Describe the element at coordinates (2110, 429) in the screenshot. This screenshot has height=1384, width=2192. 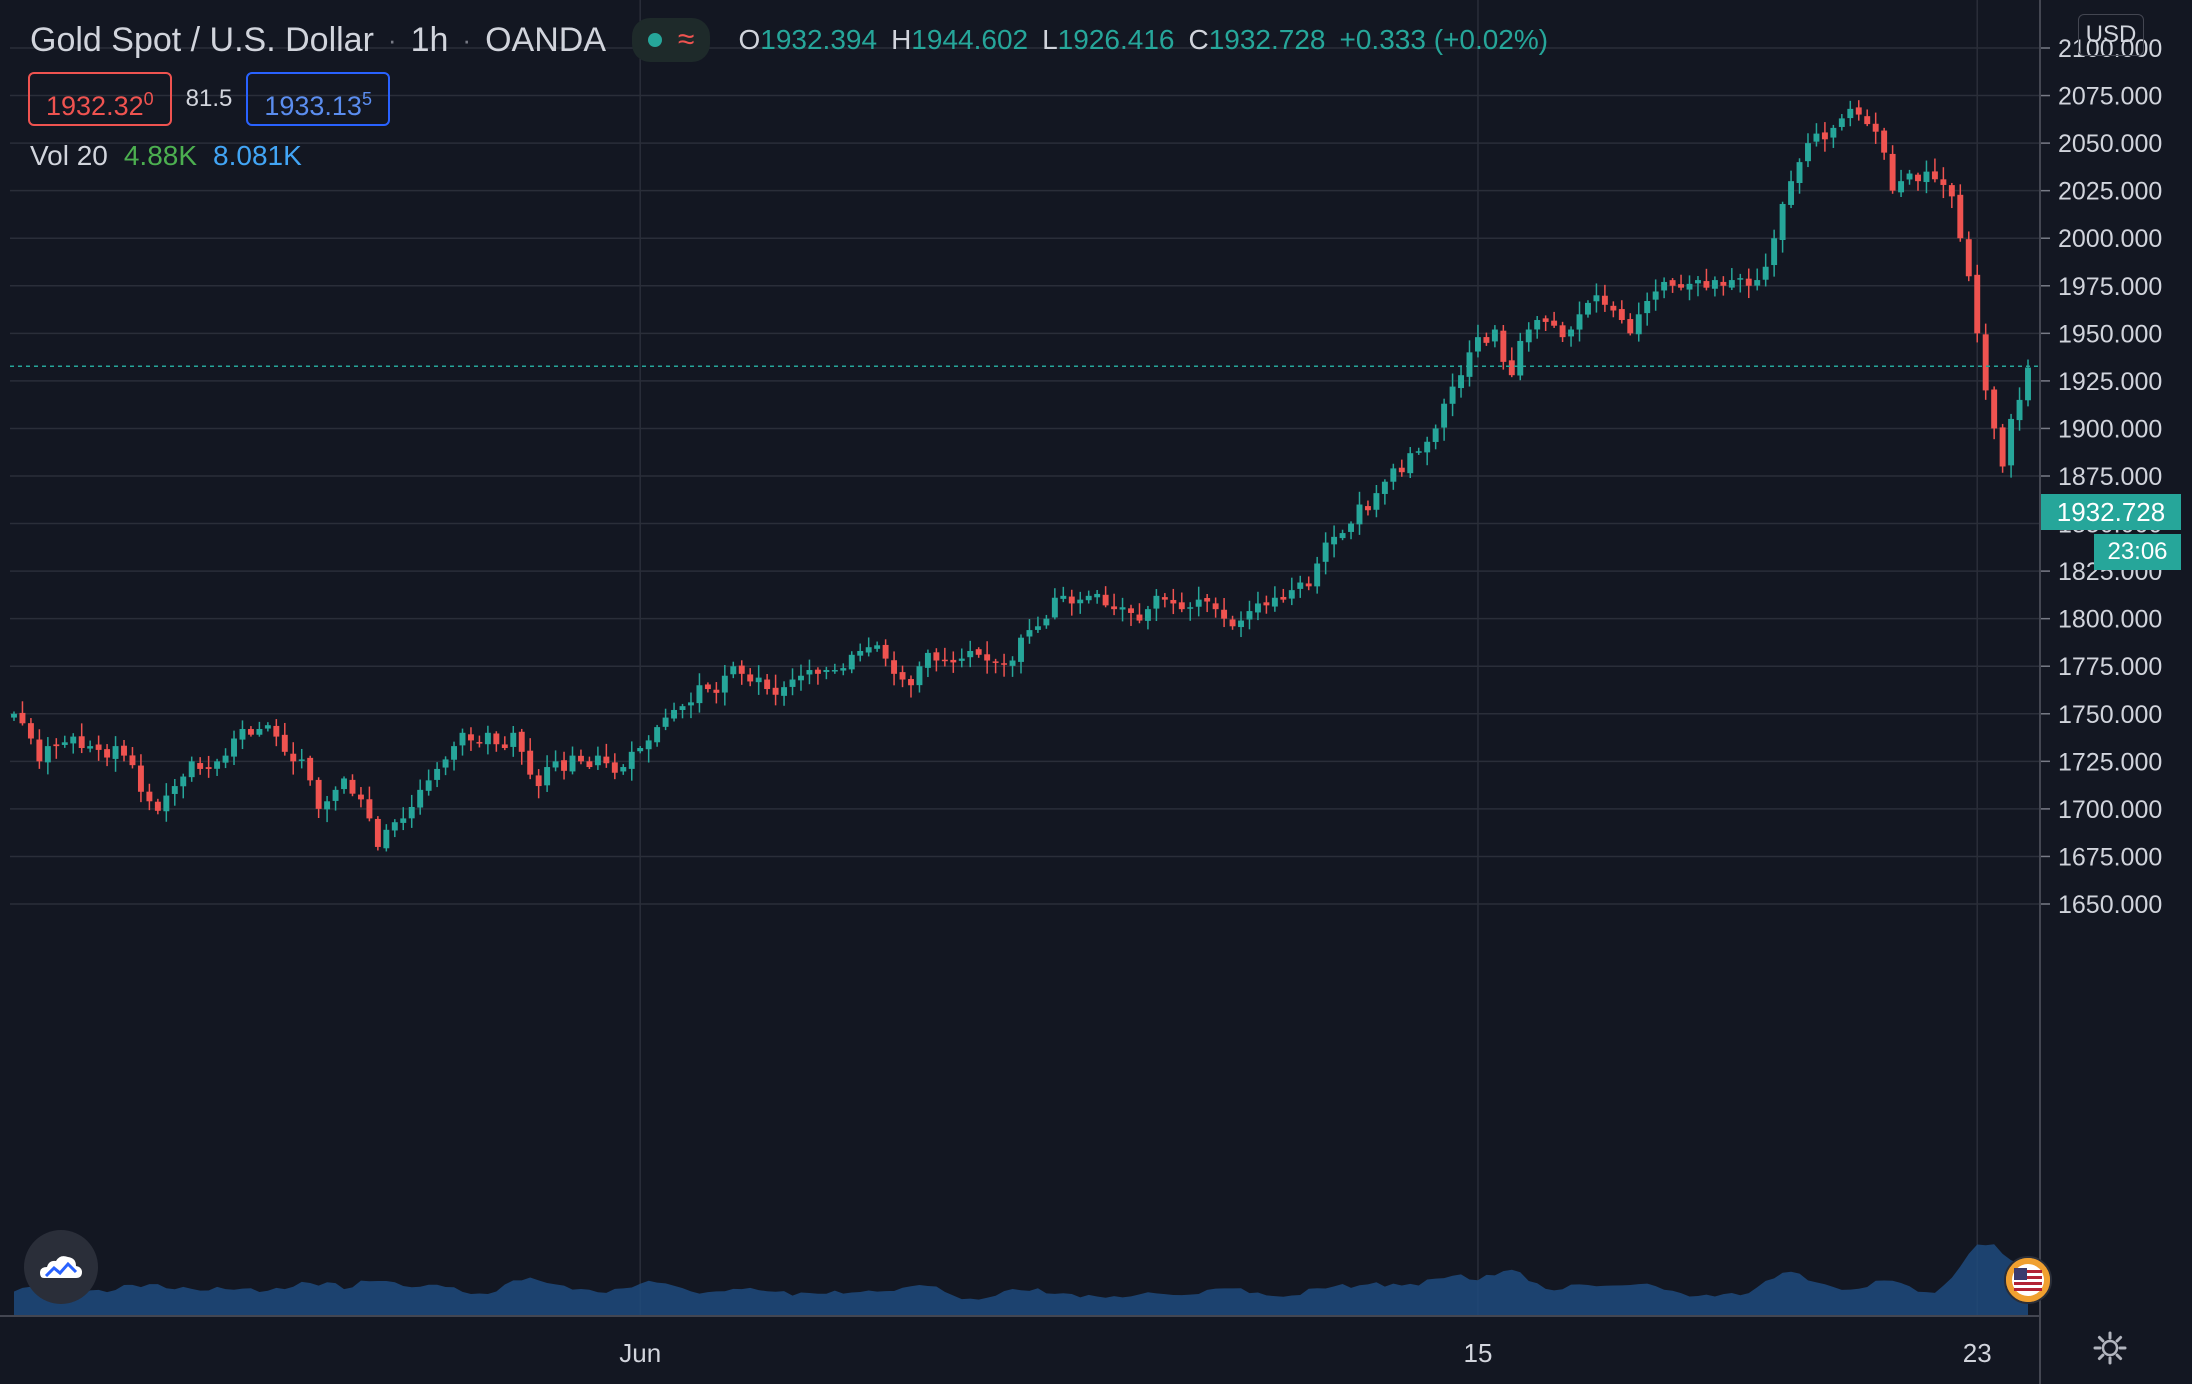
I see `price-axis-label: 1900.000` at that location.